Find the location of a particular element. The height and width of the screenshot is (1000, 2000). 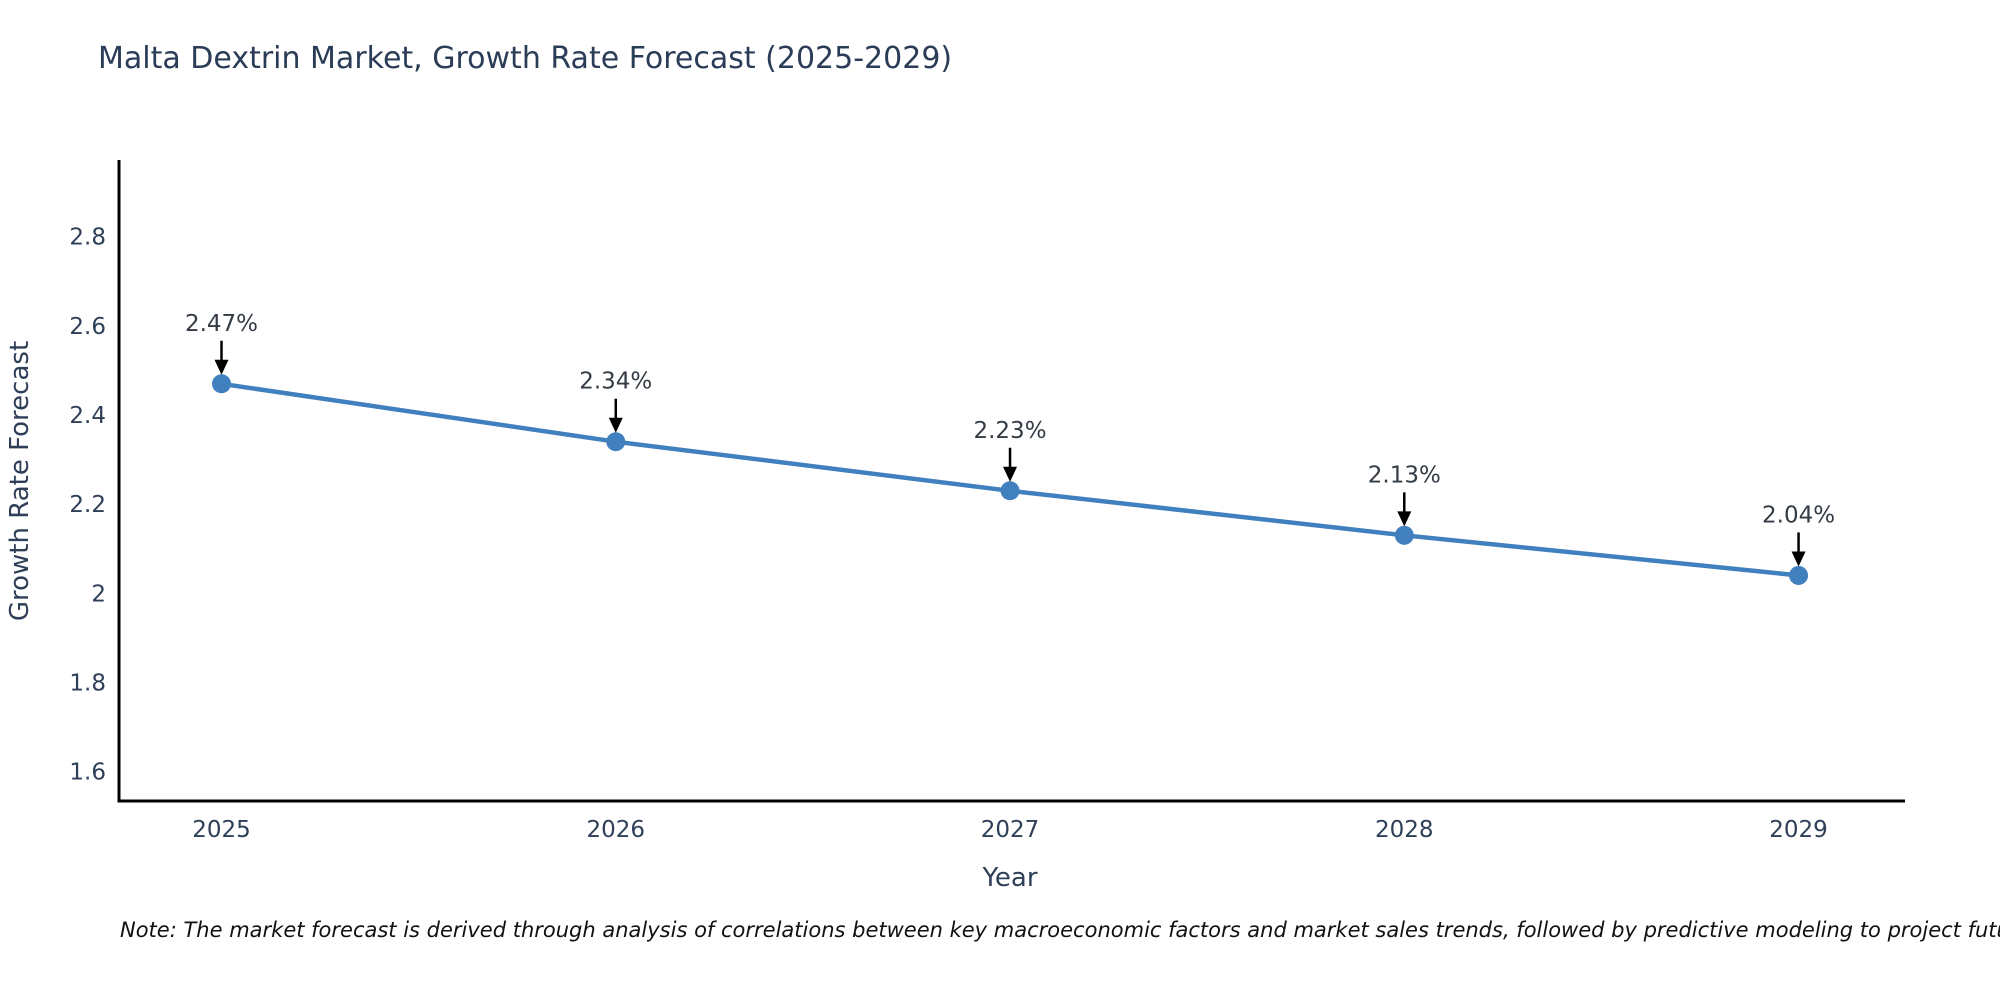

y-tick-label: 2.6 is located at coordinates (87, 327).